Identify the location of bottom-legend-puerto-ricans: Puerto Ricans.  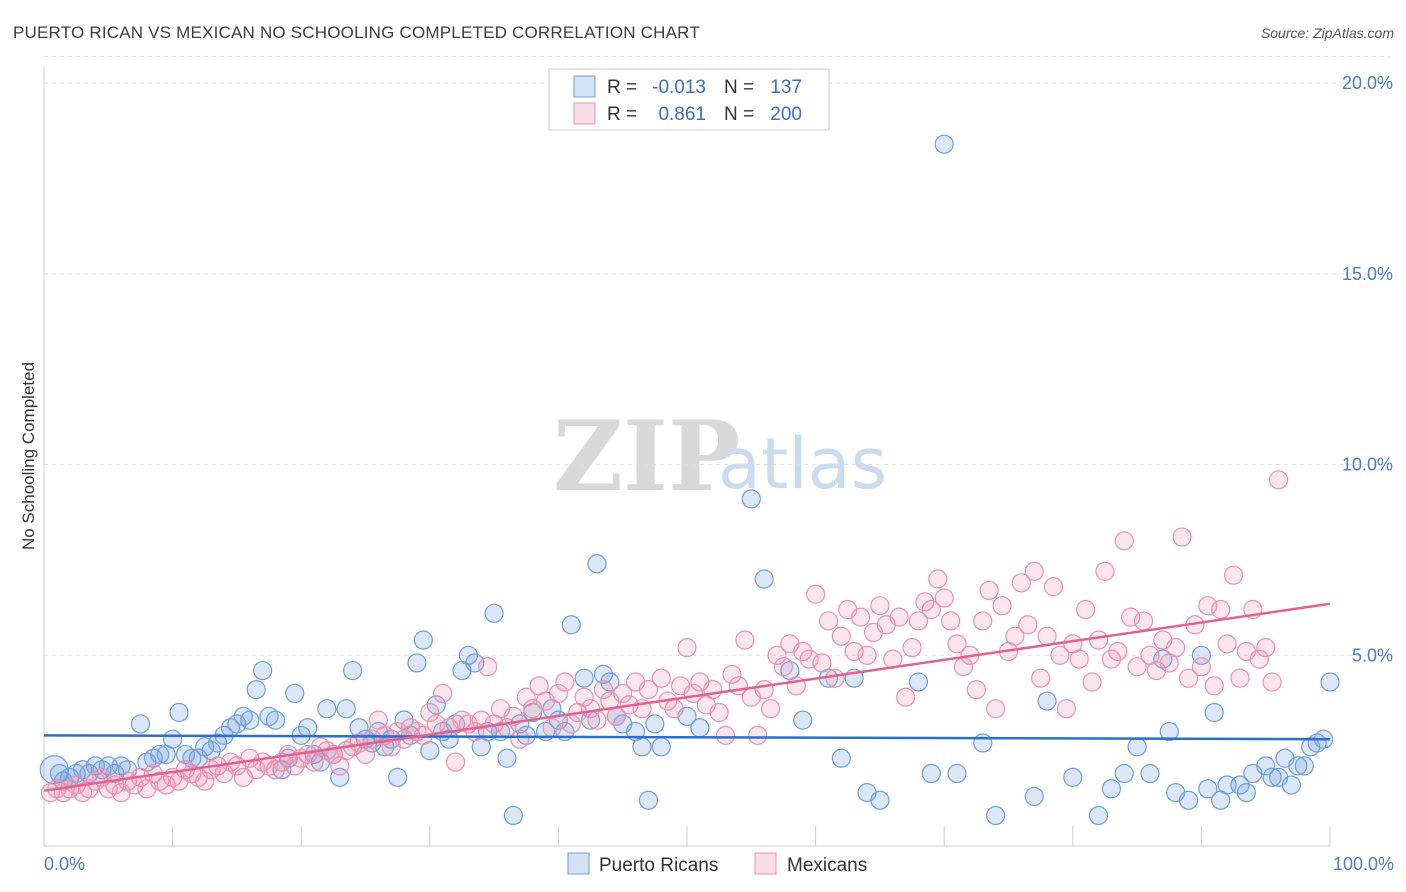
(658, 865).